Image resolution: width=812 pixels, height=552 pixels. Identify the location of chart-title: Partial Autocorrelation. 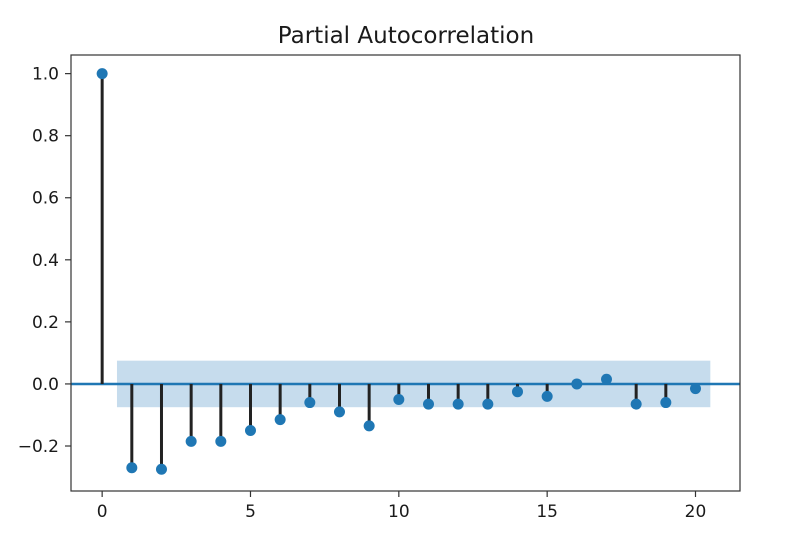
(406, 36).